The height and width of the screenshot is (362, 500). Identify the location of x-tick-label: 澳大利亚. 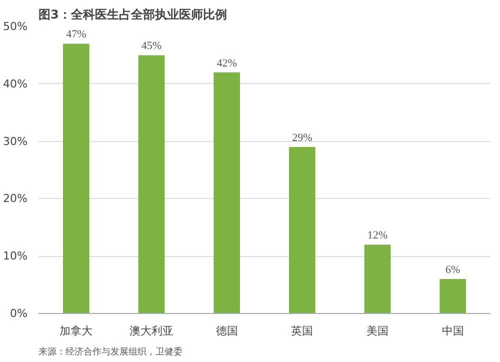
(152, 331).